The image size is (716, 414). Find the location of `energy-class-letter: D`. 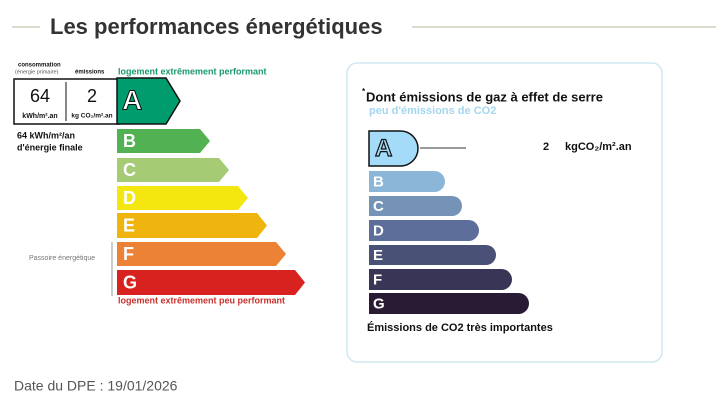

energy-class-letter: D is located at coordinates (129, 198).